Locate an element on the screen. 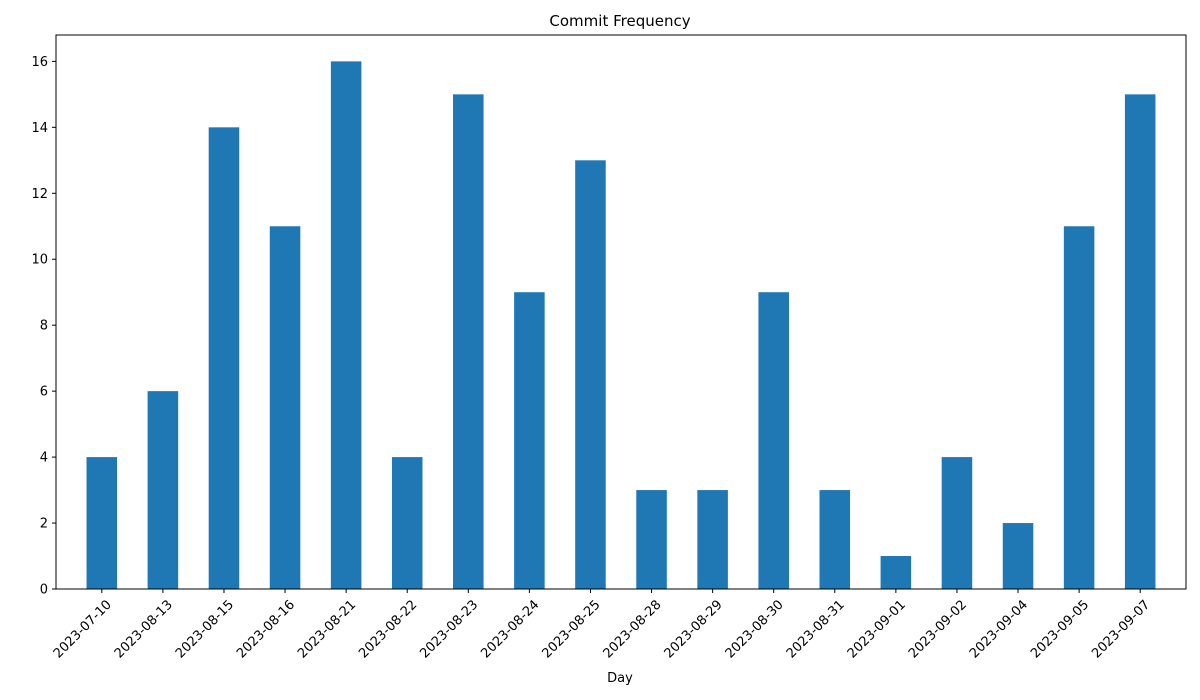 The width and height of the screenshot is (1200, 700). x-tick-label: 2023-08-31 is located at coordinates (816, 629).